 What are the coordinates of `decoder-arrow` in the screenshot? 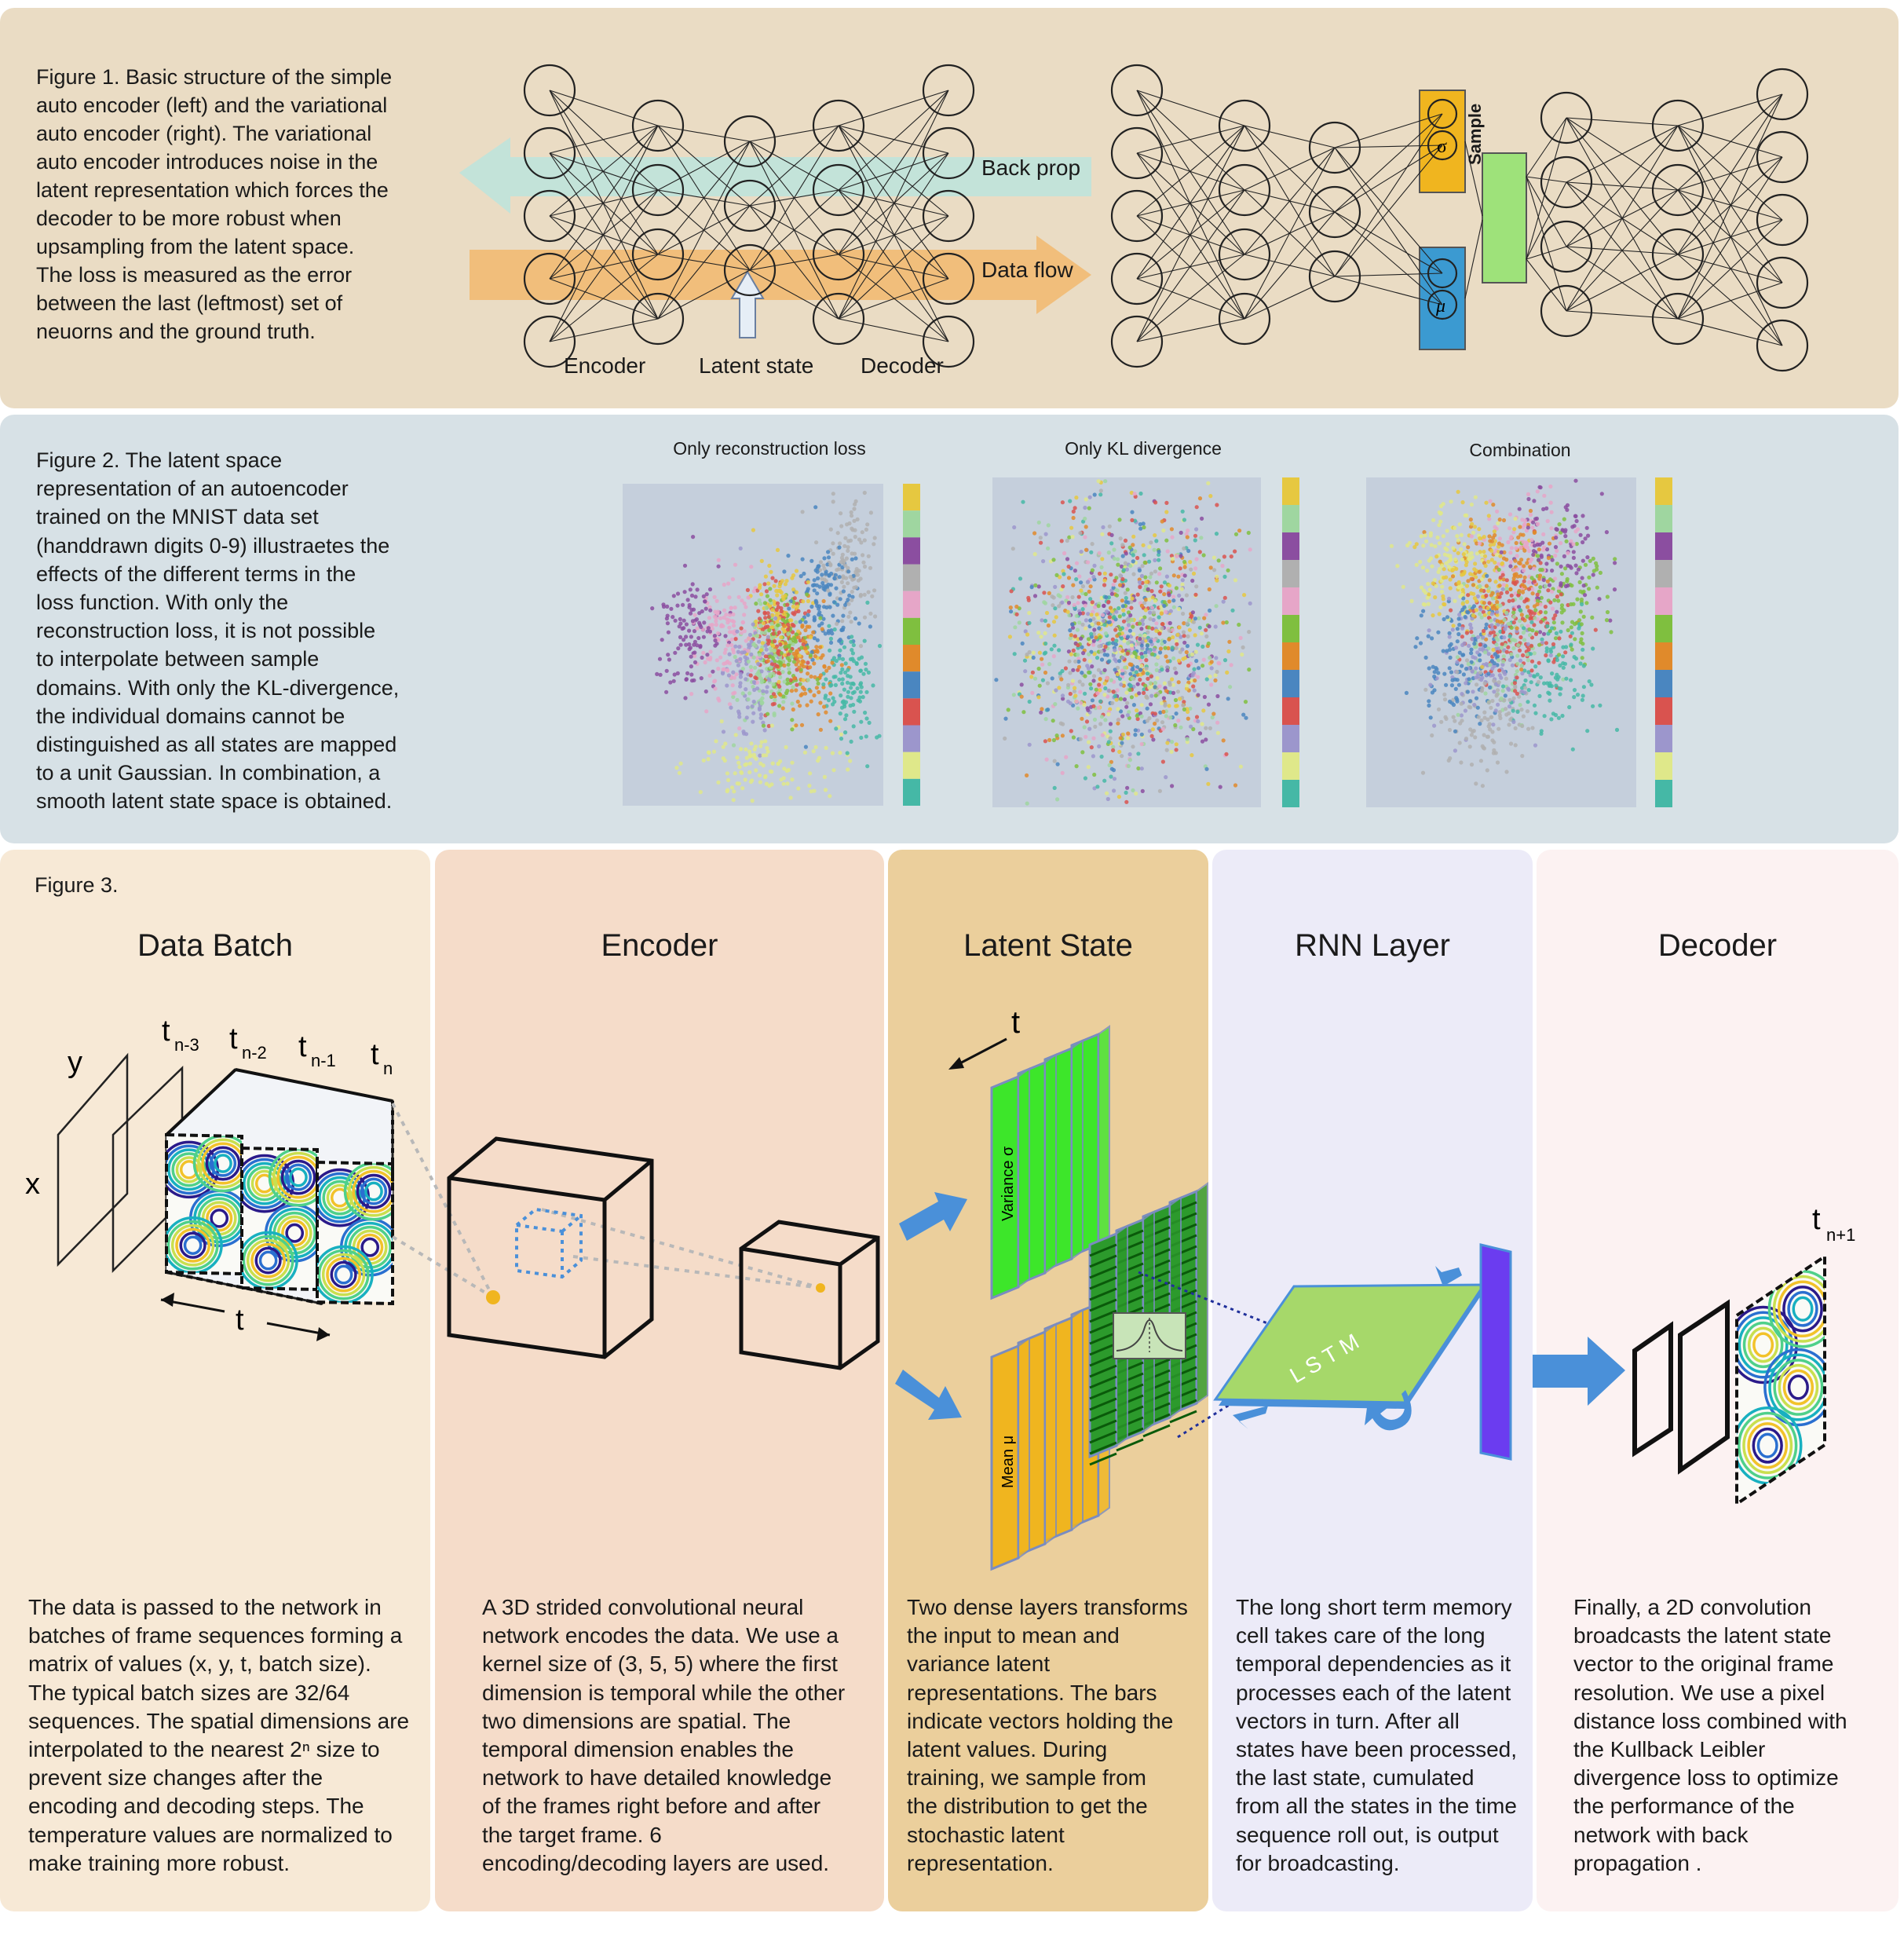 It's located at (1579, 1372).